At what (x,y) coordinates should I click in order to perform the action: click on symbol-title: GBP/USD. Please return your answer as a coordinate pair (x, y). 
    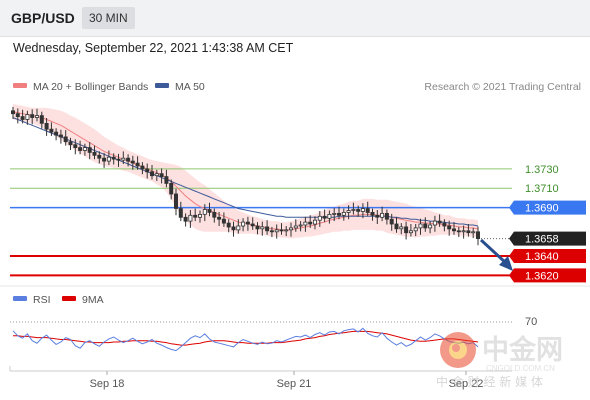
    Looking at the image, I should click on (43, 18).